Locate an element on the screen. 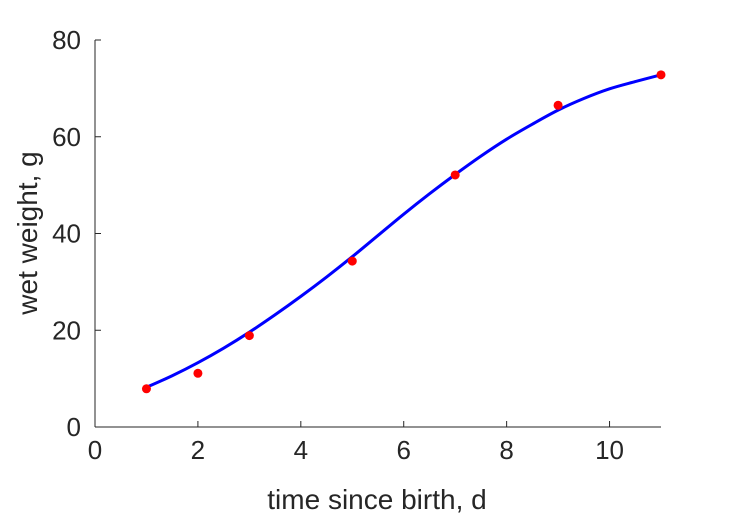 This screenshot has width=729, height=521. y-tick-label: 80 is located at coordinates (66, 40).